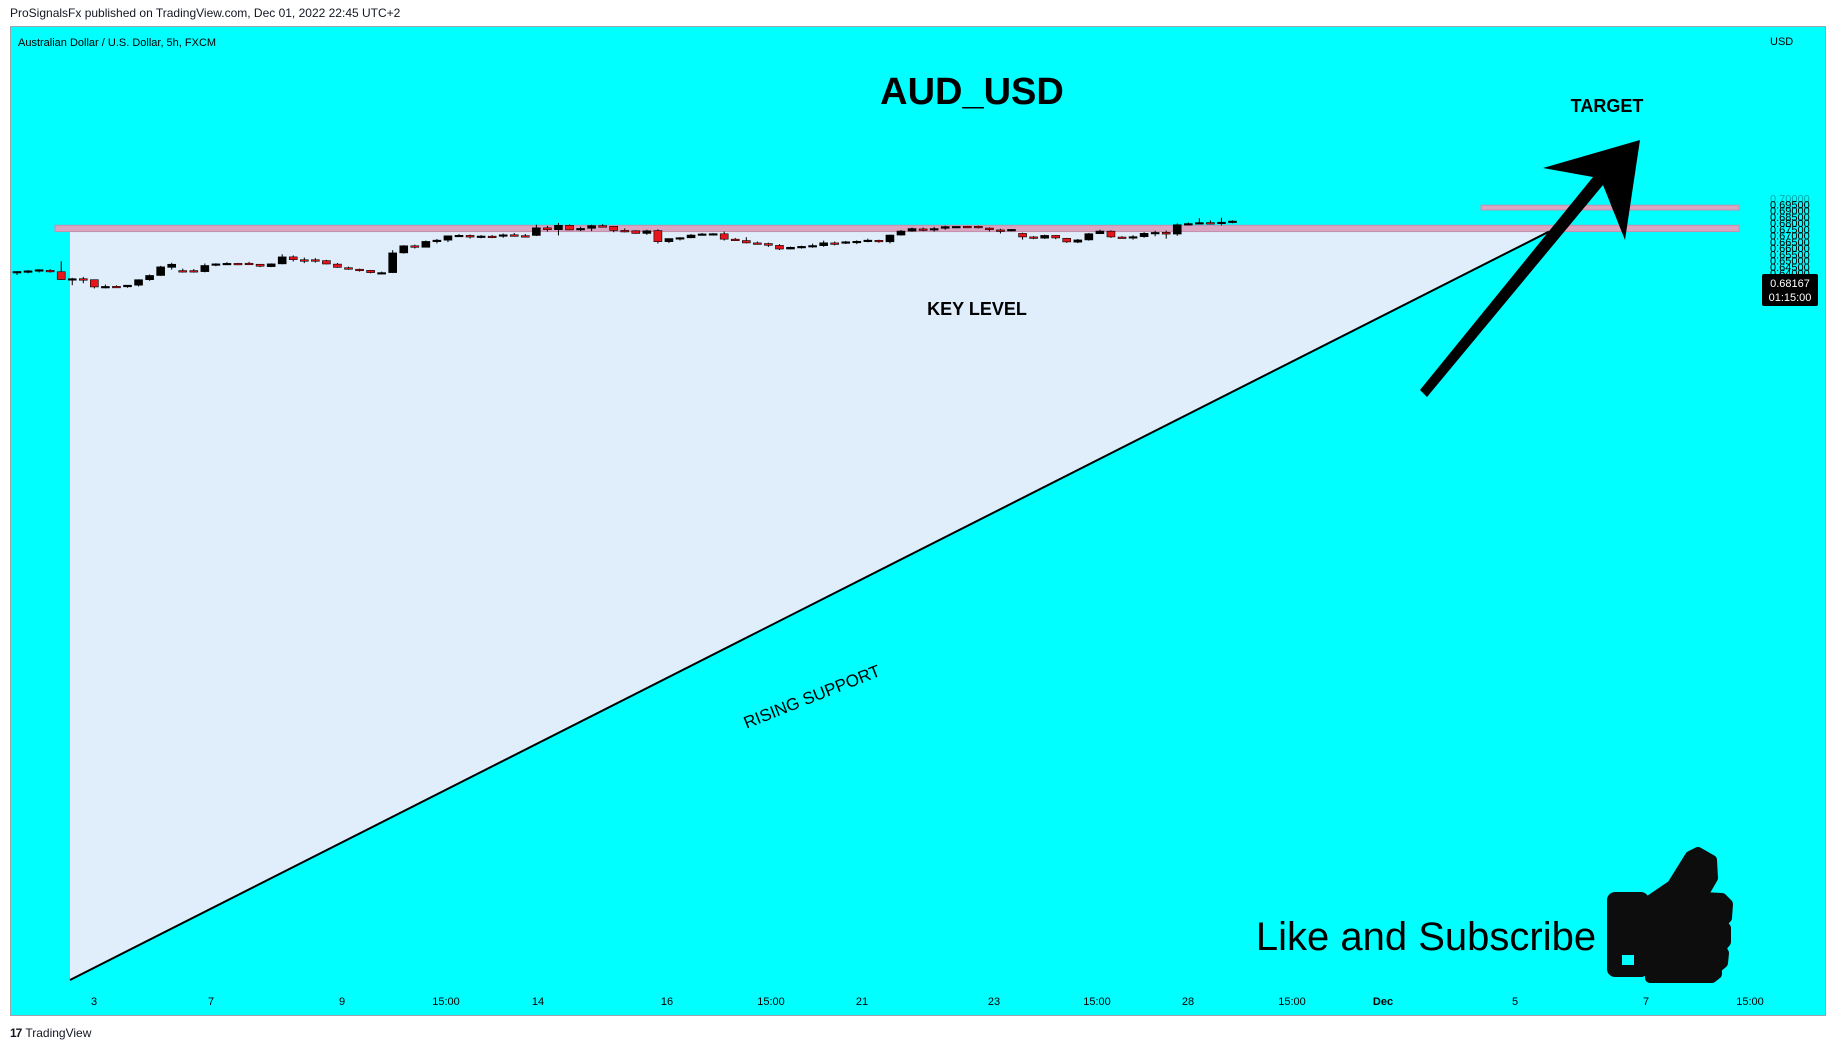 The image size is (1834, 1050). What do you see at coordinates (50, 1033) in the screenshot?
I see `tradingview-brand: 17 TradingView` at bounding box center [50, 1033].